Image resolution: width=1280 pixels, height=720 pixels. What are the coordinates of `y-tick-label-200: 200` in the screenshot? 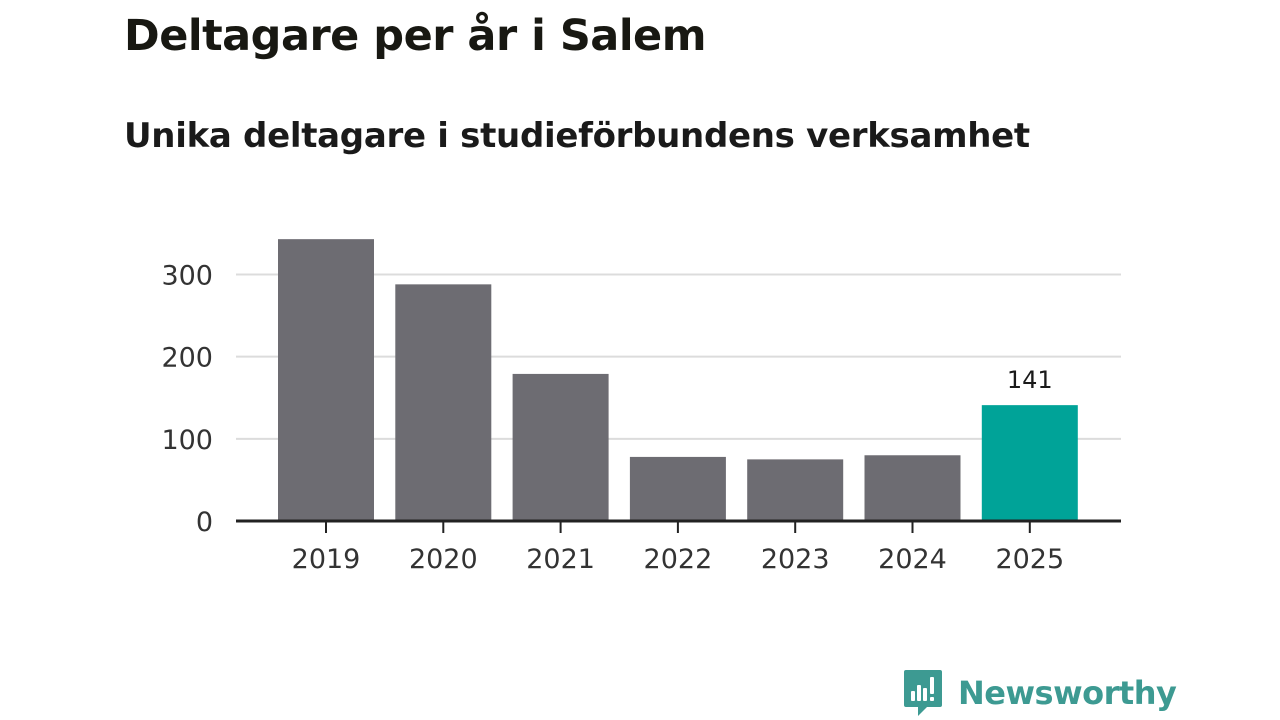 It's located at (187, 358).